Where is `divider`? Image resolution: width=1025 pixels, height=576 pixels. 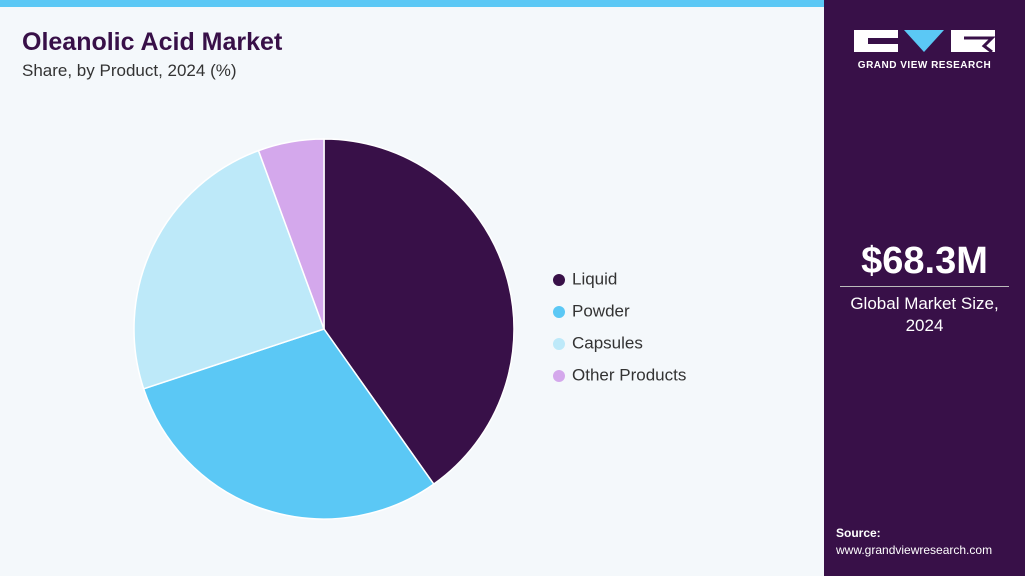 divider is located at coordinates (924, 286).